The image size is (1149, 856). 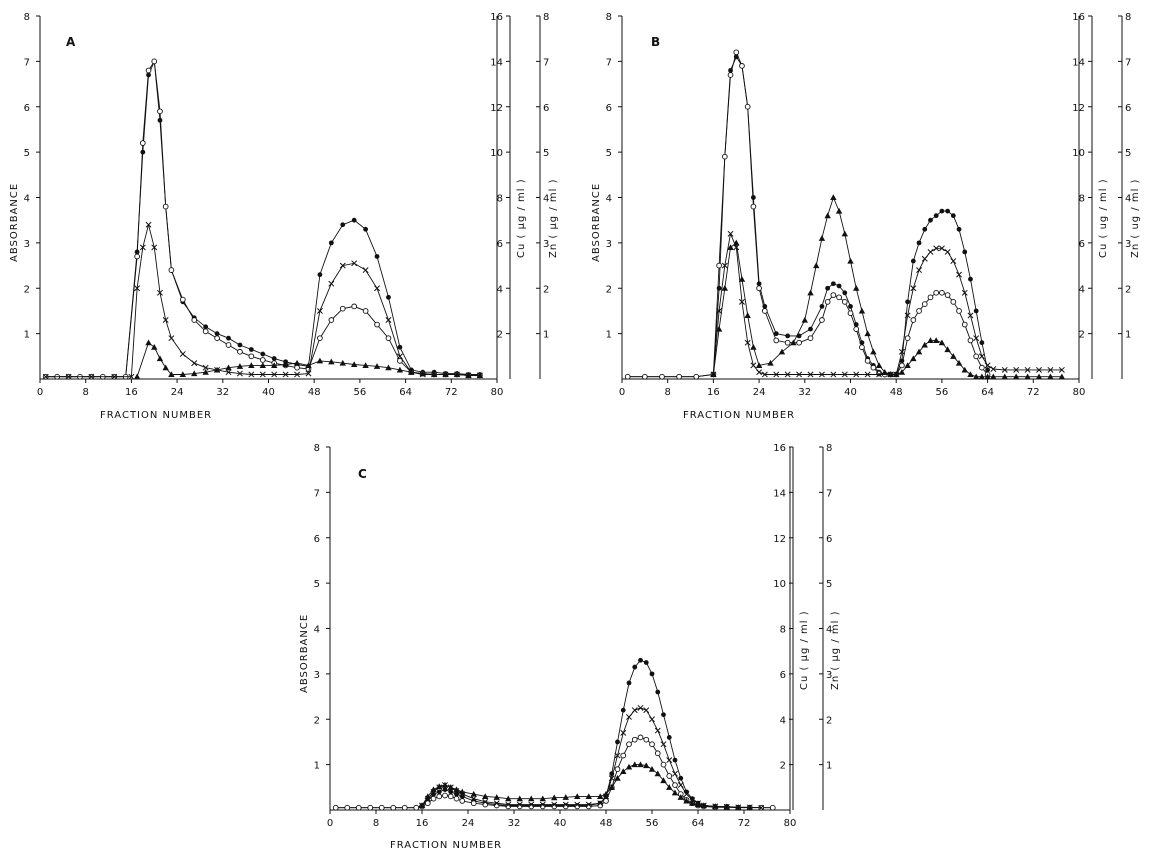 I want to click on y-tick-label: 1, so click(x=27, y=335).